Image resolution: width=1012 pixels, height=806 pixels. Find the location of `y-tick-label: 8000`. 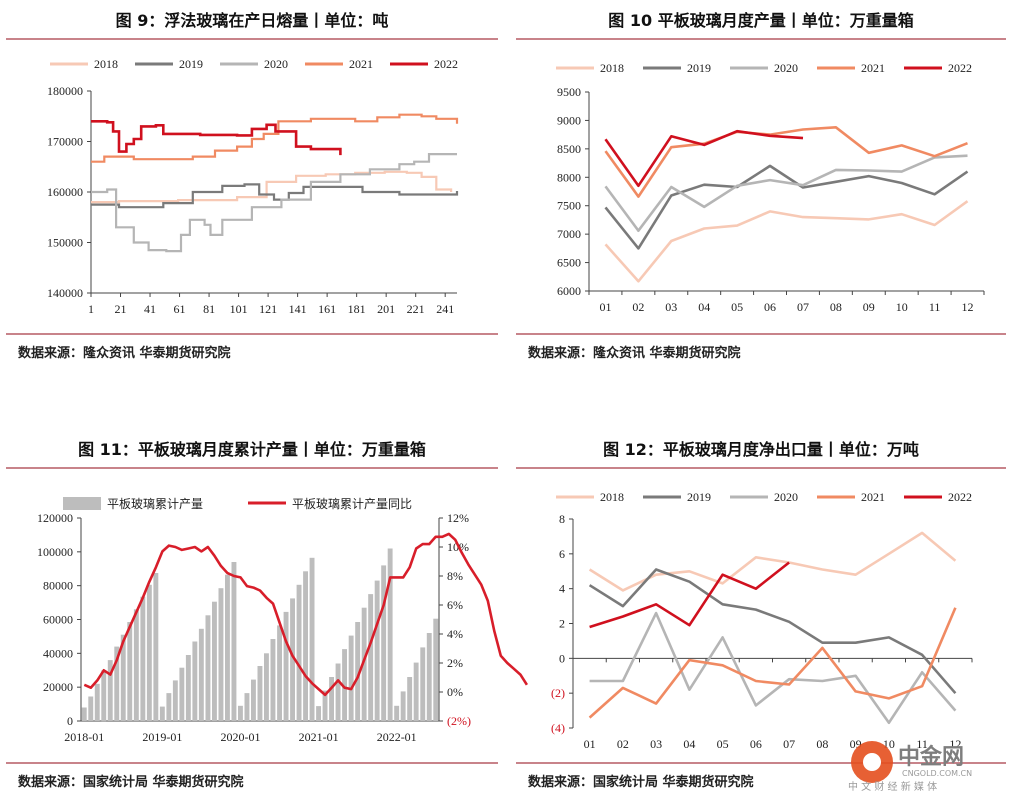

y-tick-label: 8000 is located at coordinates (569, 177).